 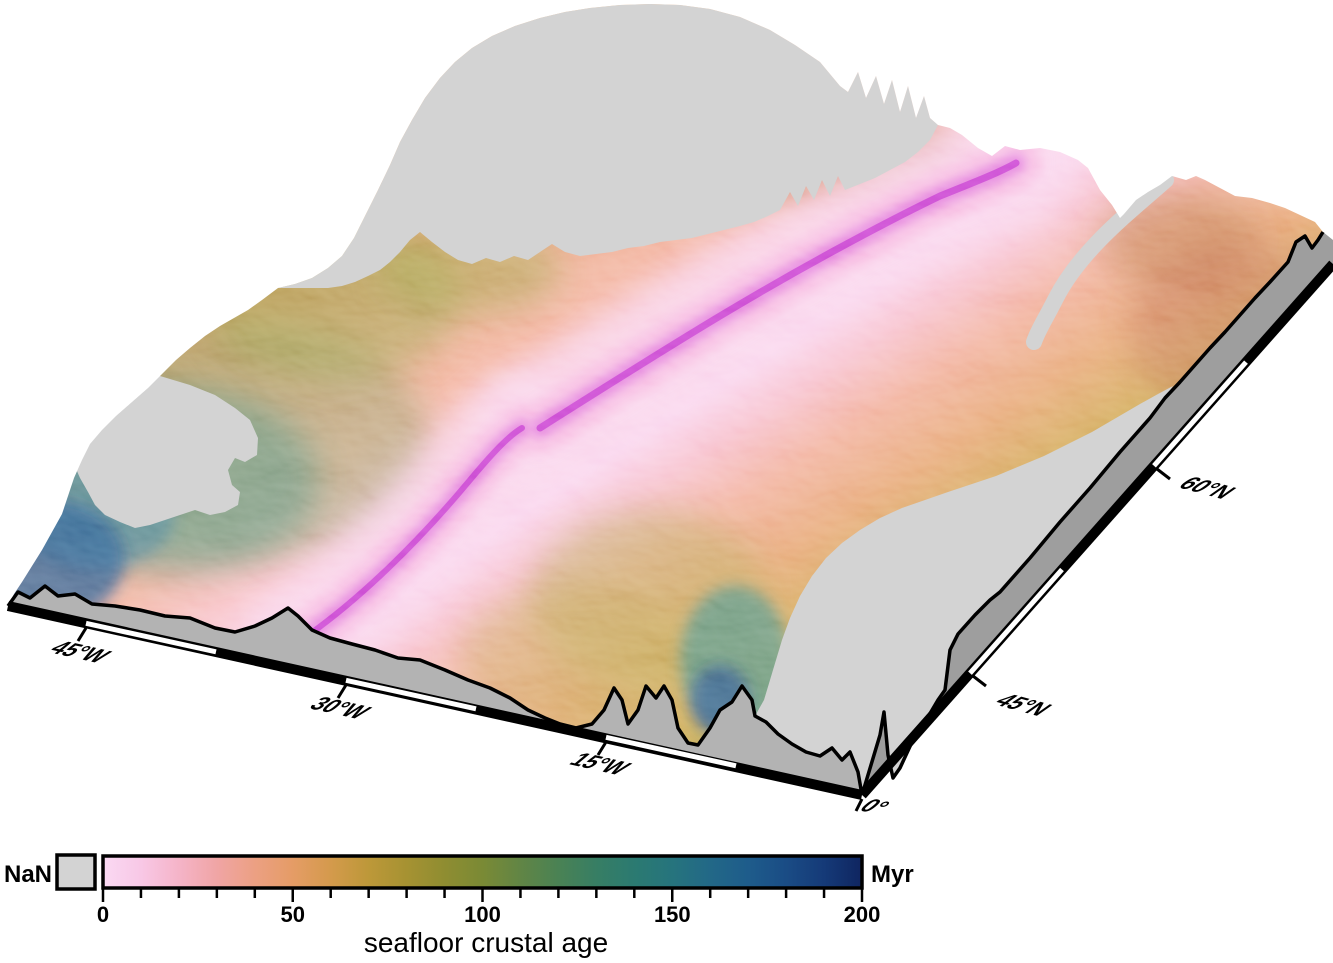 I want to click on lon-tick-label-15w: 15°W, so click(x=600, y=764).